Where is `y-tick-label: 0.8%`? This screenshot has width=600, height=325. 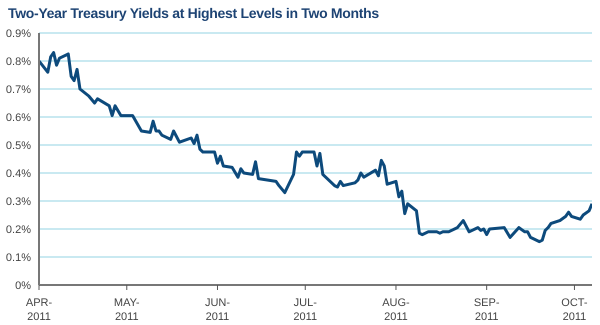
y-tick-label: 0.8% is located at coordinates (19, 62).